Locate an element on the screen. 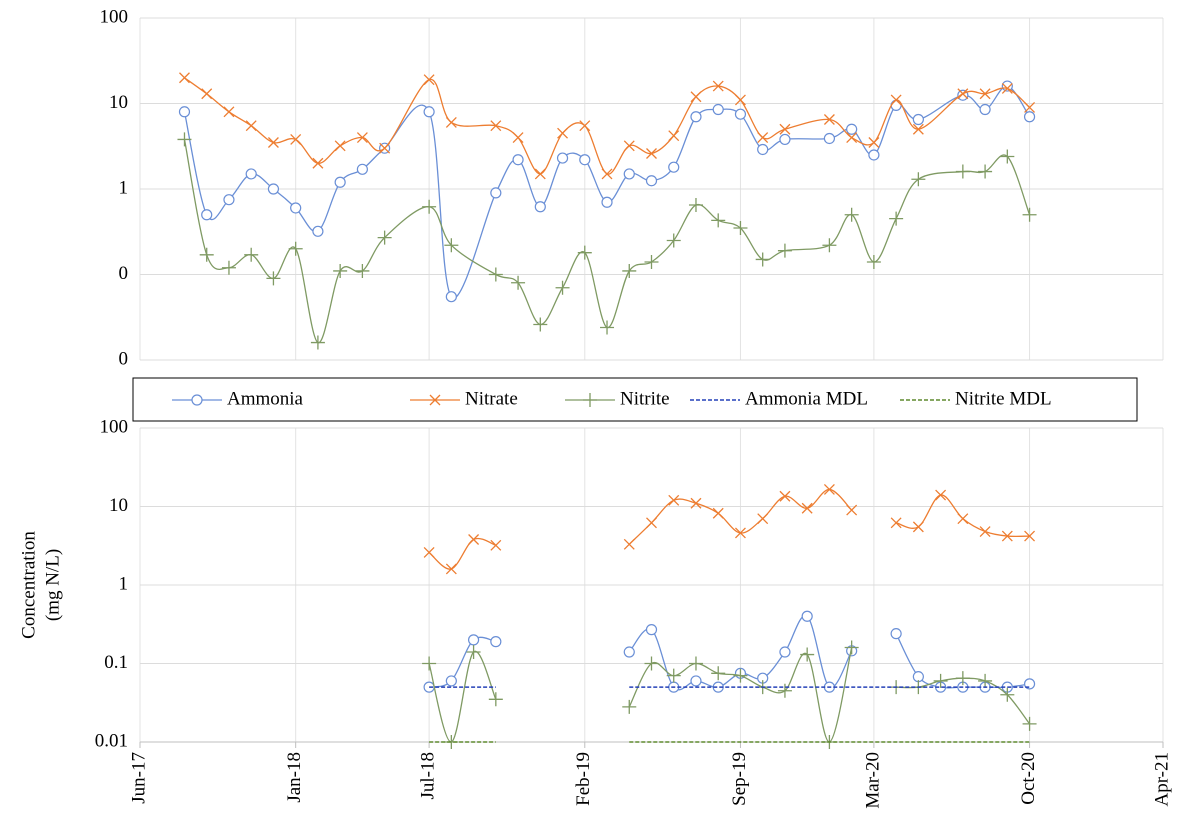  legend-label: Ammonia is located at coordinates (265, 398).